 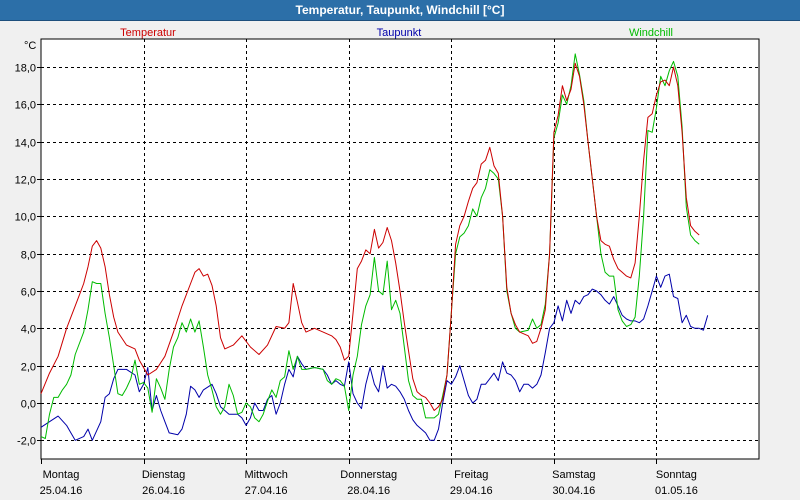 What do you see at coordinates (25, 218) in the screenshot?
I see `y-tick-label: 10,0` at bounding box center [25, 218].